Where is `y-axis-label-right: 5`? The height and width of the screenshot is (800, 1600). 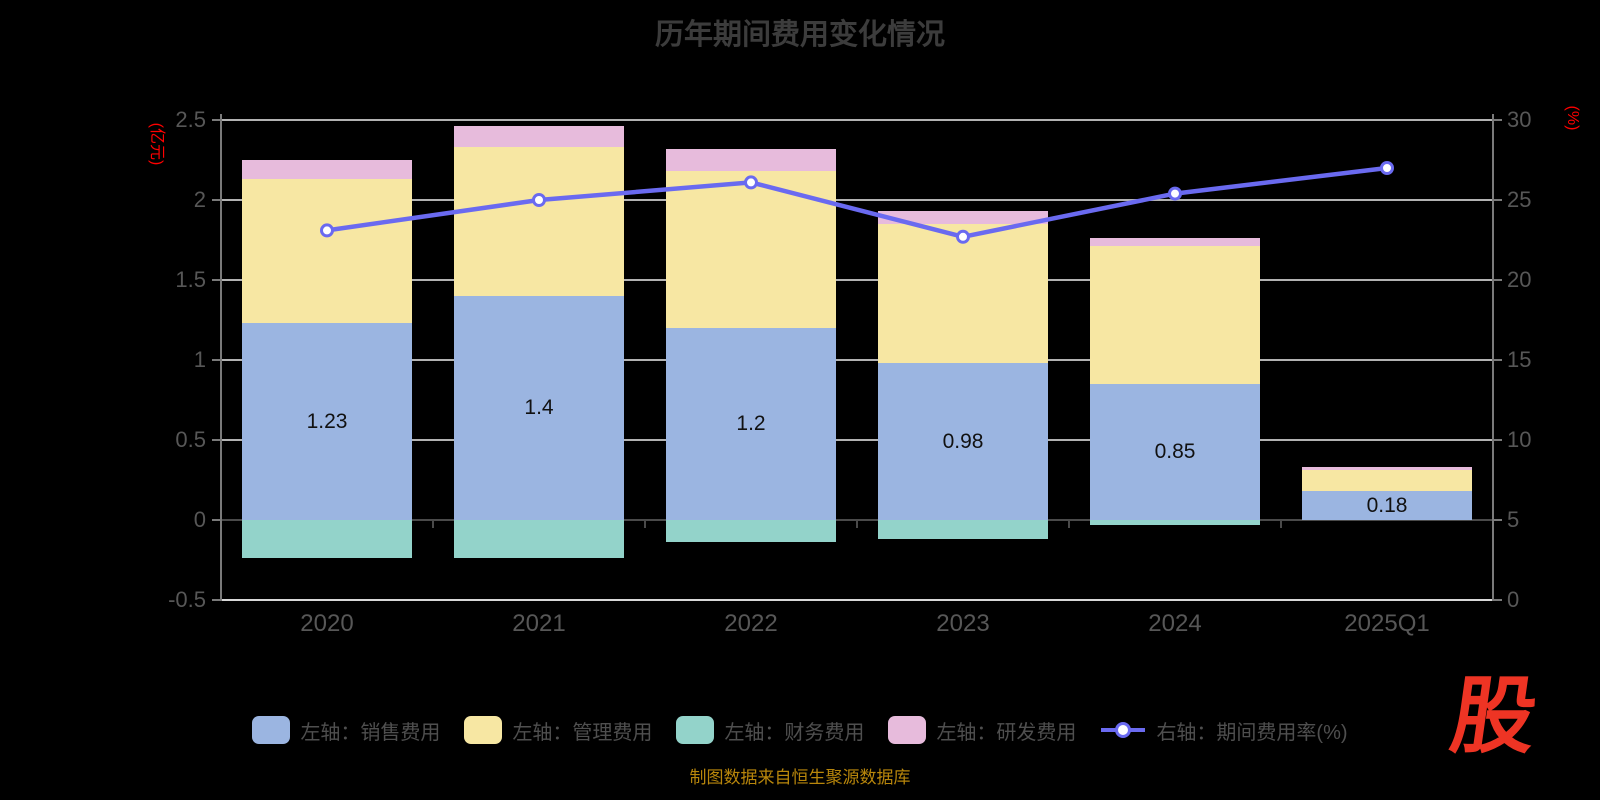
y-axis-label-right: 5 is located at coordinates (1513, 519).